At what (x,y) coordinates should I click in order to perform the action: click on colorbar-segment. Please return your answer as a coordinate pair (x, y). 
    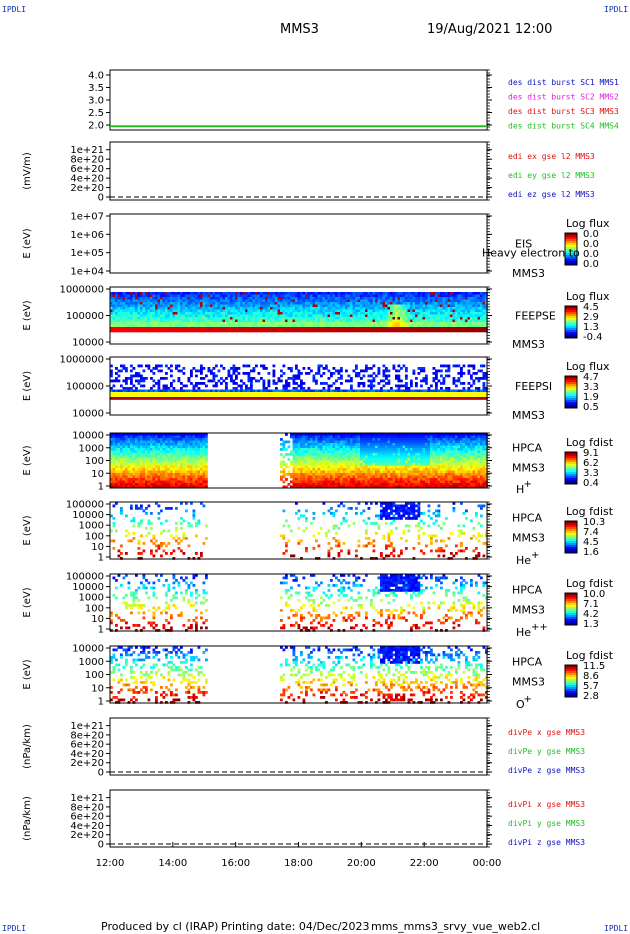
    Looking at the image, I should click on (571, 317).